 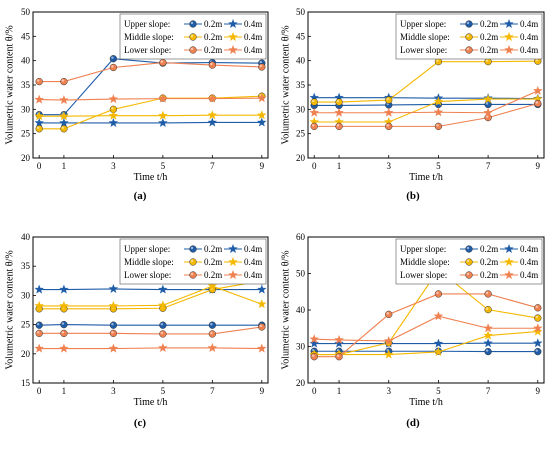 I want to click on panel-c-series-upper-02m, so click(x=150, y=324).